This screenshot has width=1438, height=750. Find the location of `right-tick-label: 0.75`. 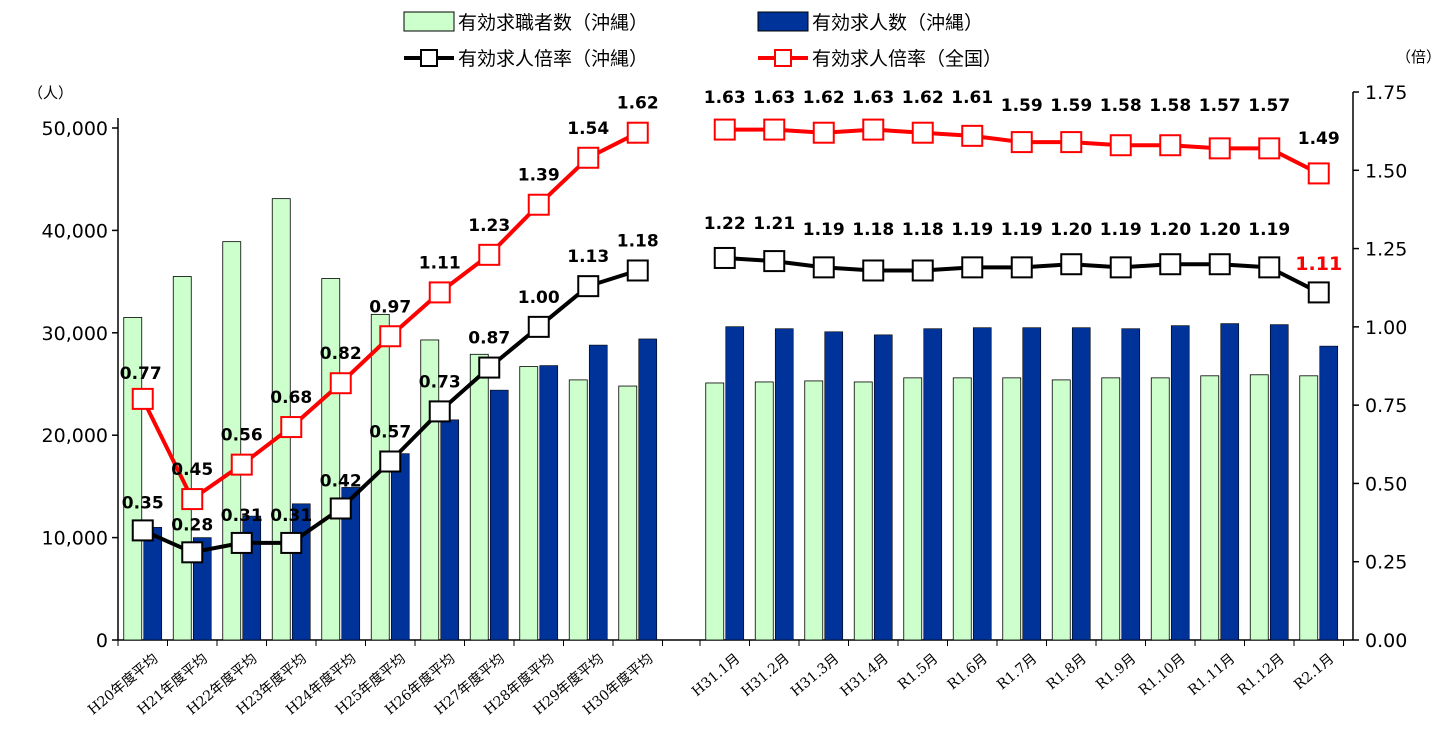

right-tick-label: 0.75 is located at coordinates (1386, 406).